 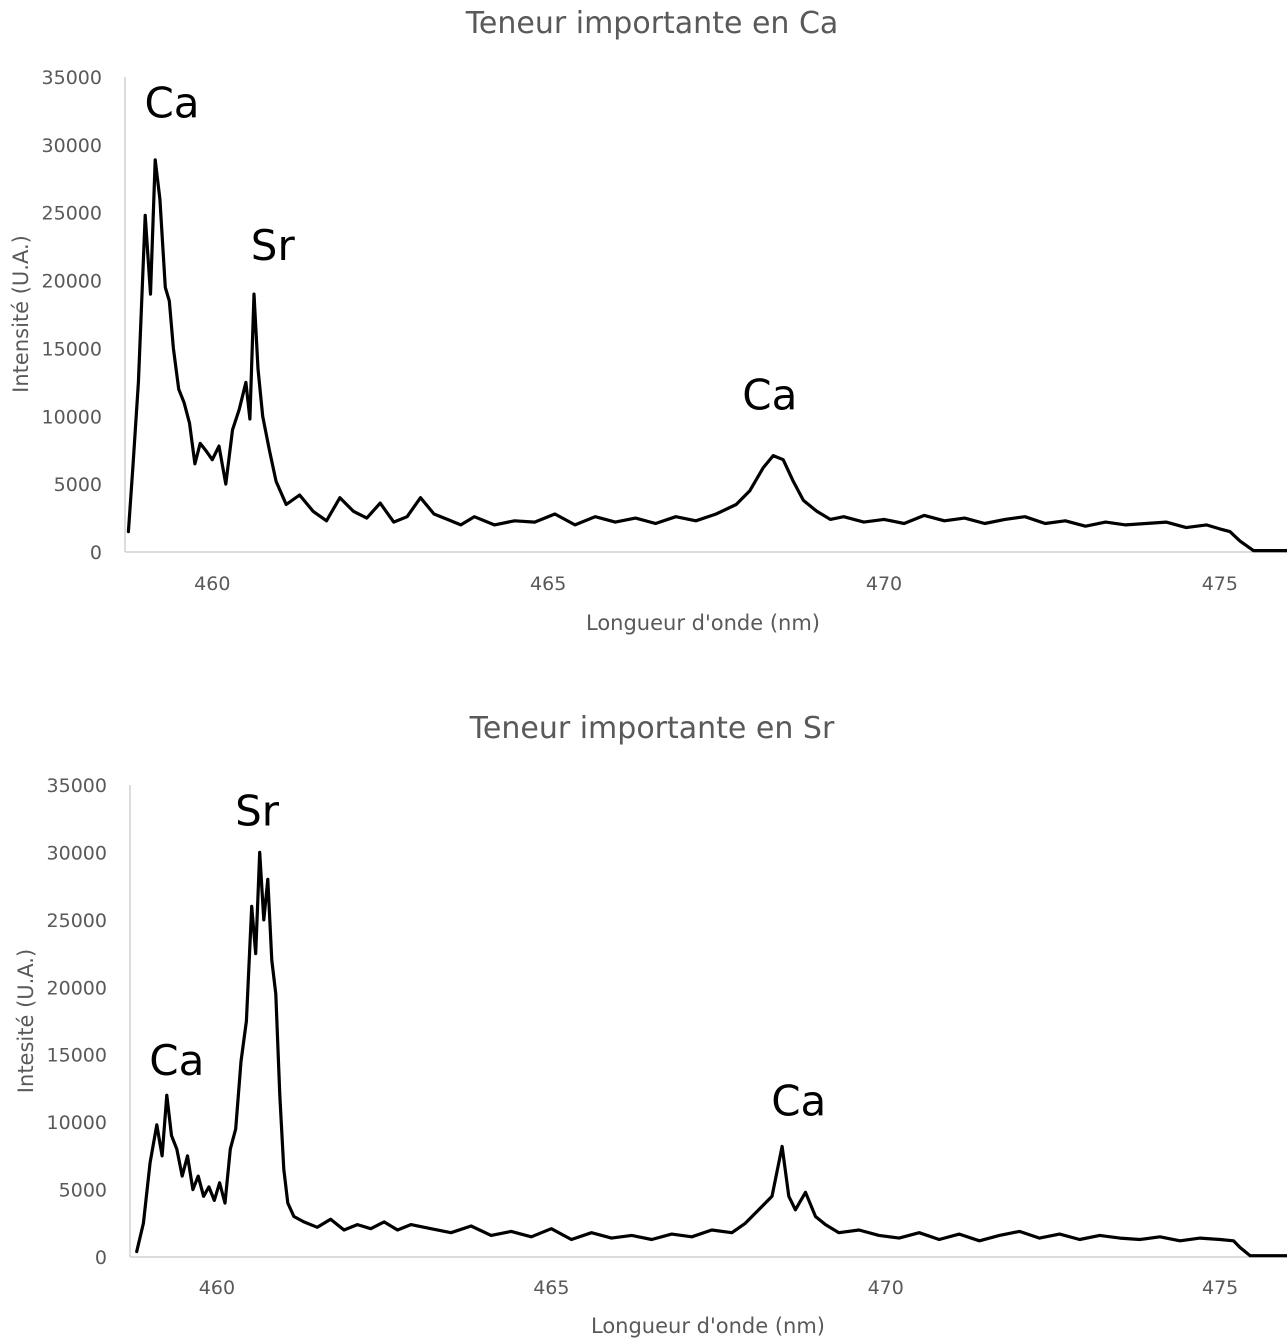 What do you see at coordinates (26, 1021) in the screenshot?
I see `y-axis-label: Intesité (U.A.)` at bounding box center [26, 1021].